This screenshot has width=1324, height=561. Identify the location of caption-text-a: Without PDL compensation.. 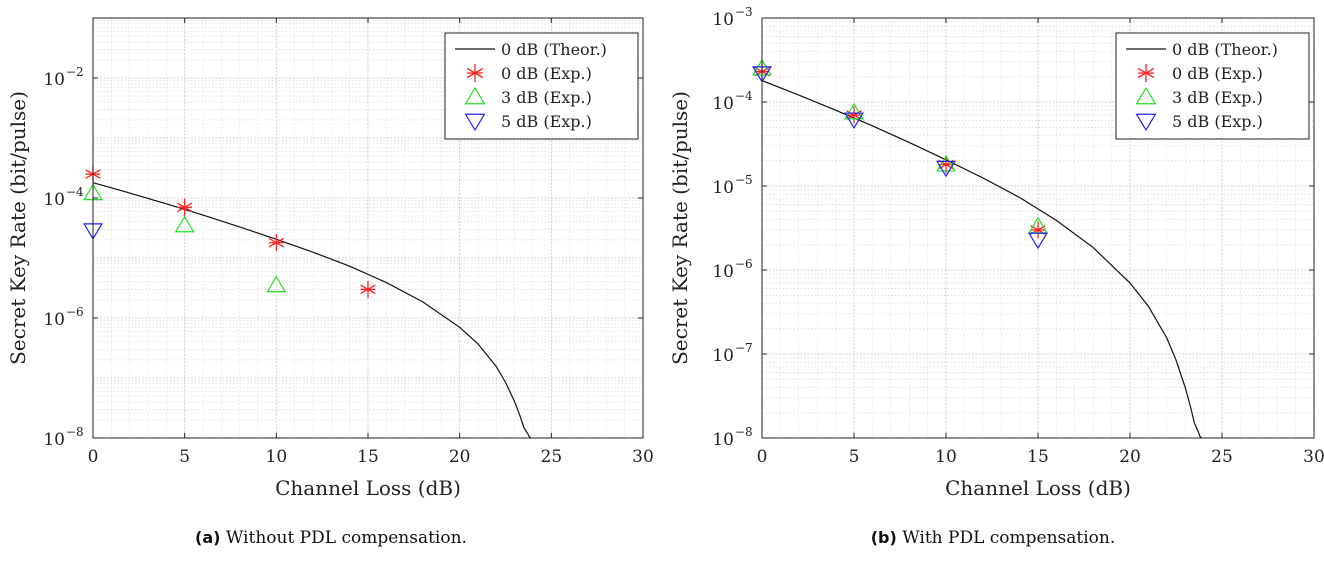
(346, 538).